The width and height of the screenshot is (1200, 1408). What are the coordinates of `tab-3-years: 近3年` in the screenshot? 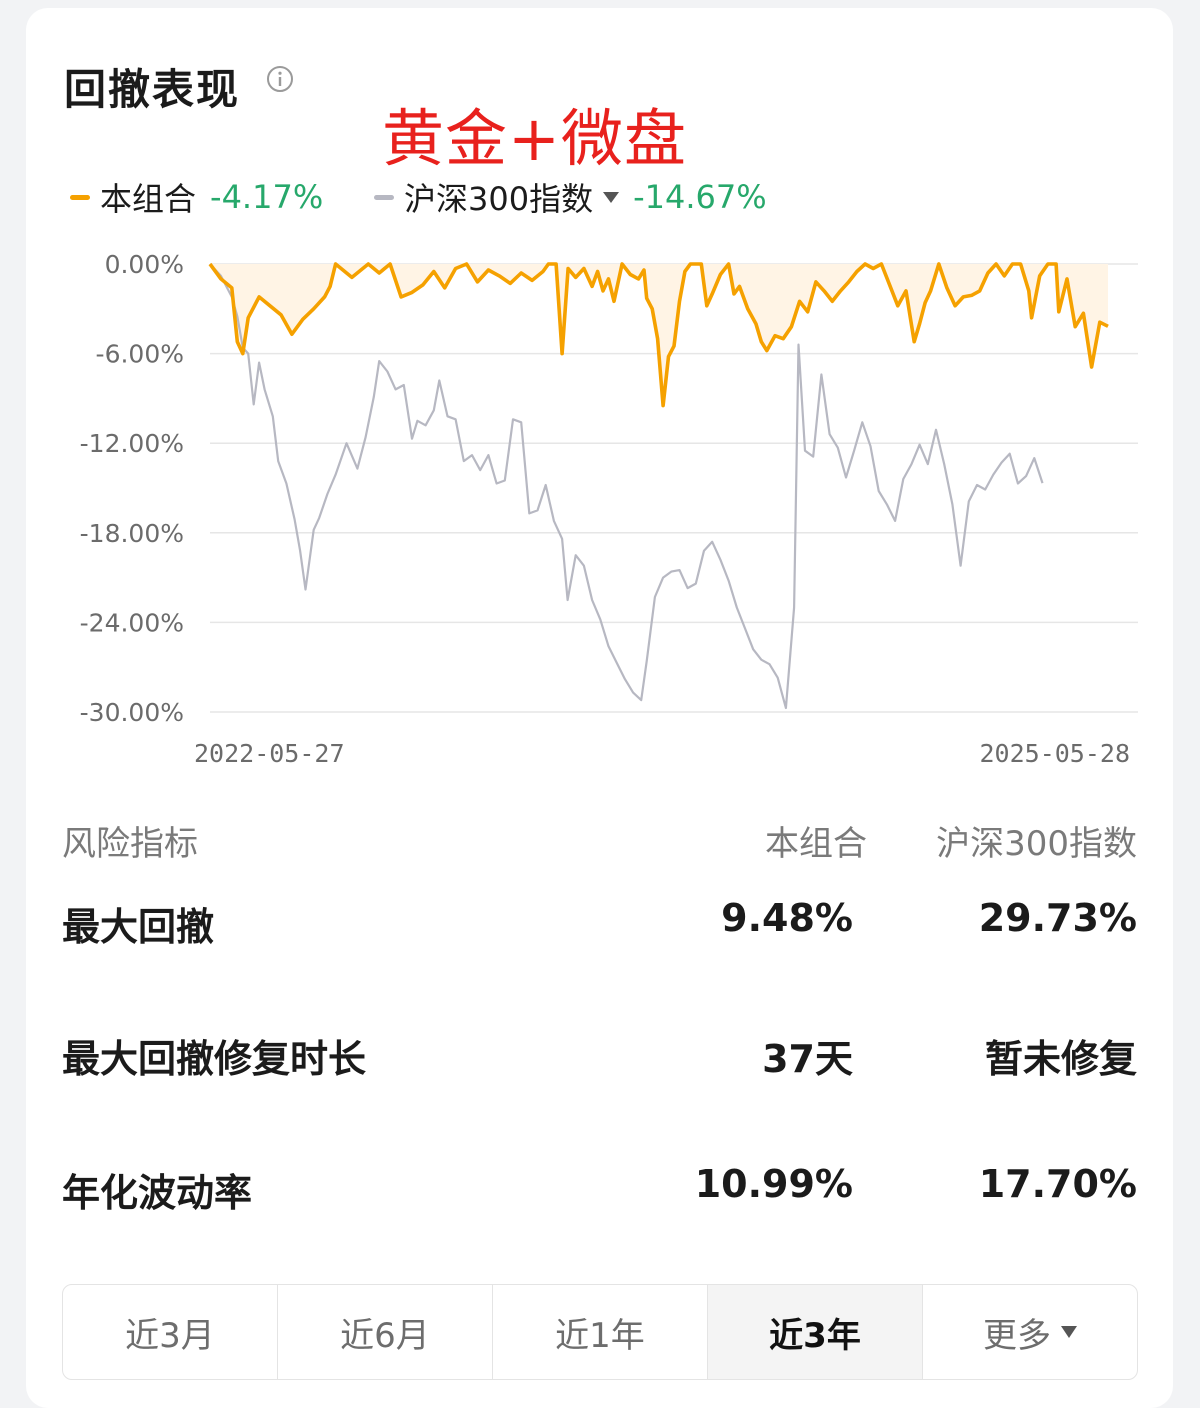 It's located at (815, 1332).